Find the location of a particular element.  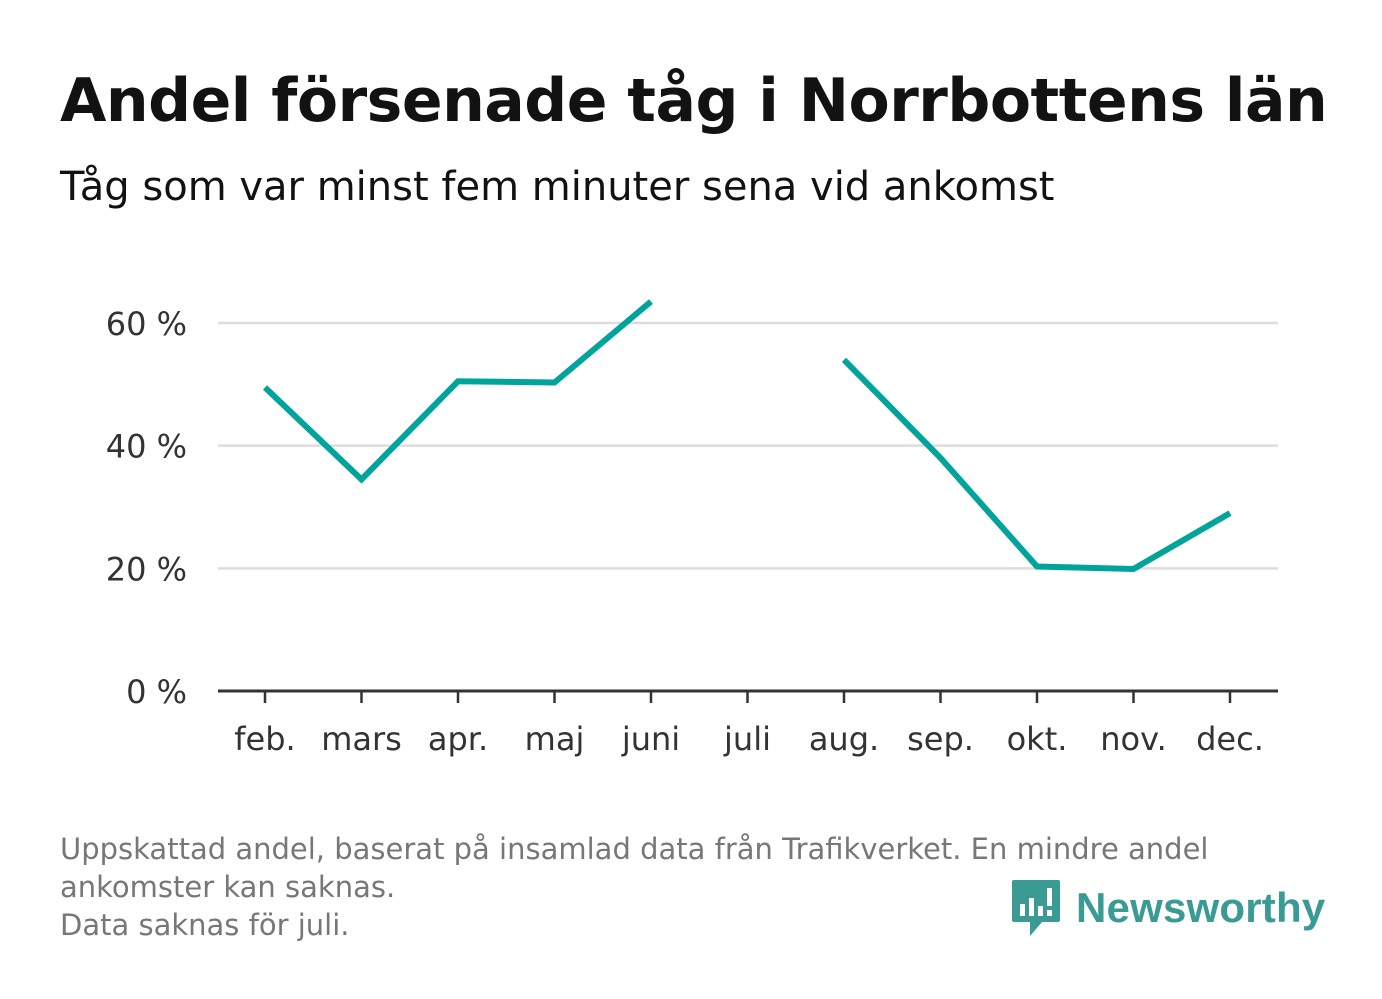

x-tick-label: feb. is located at coordinates (264, 739).